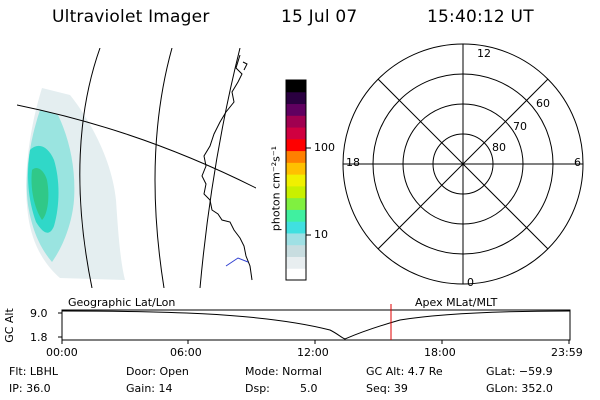 This screenshot has width=600, height=400. What do you see at coordinates (40, 194) in the screenshot?
I see `aurora-peak` at bounding box center [40, 194].